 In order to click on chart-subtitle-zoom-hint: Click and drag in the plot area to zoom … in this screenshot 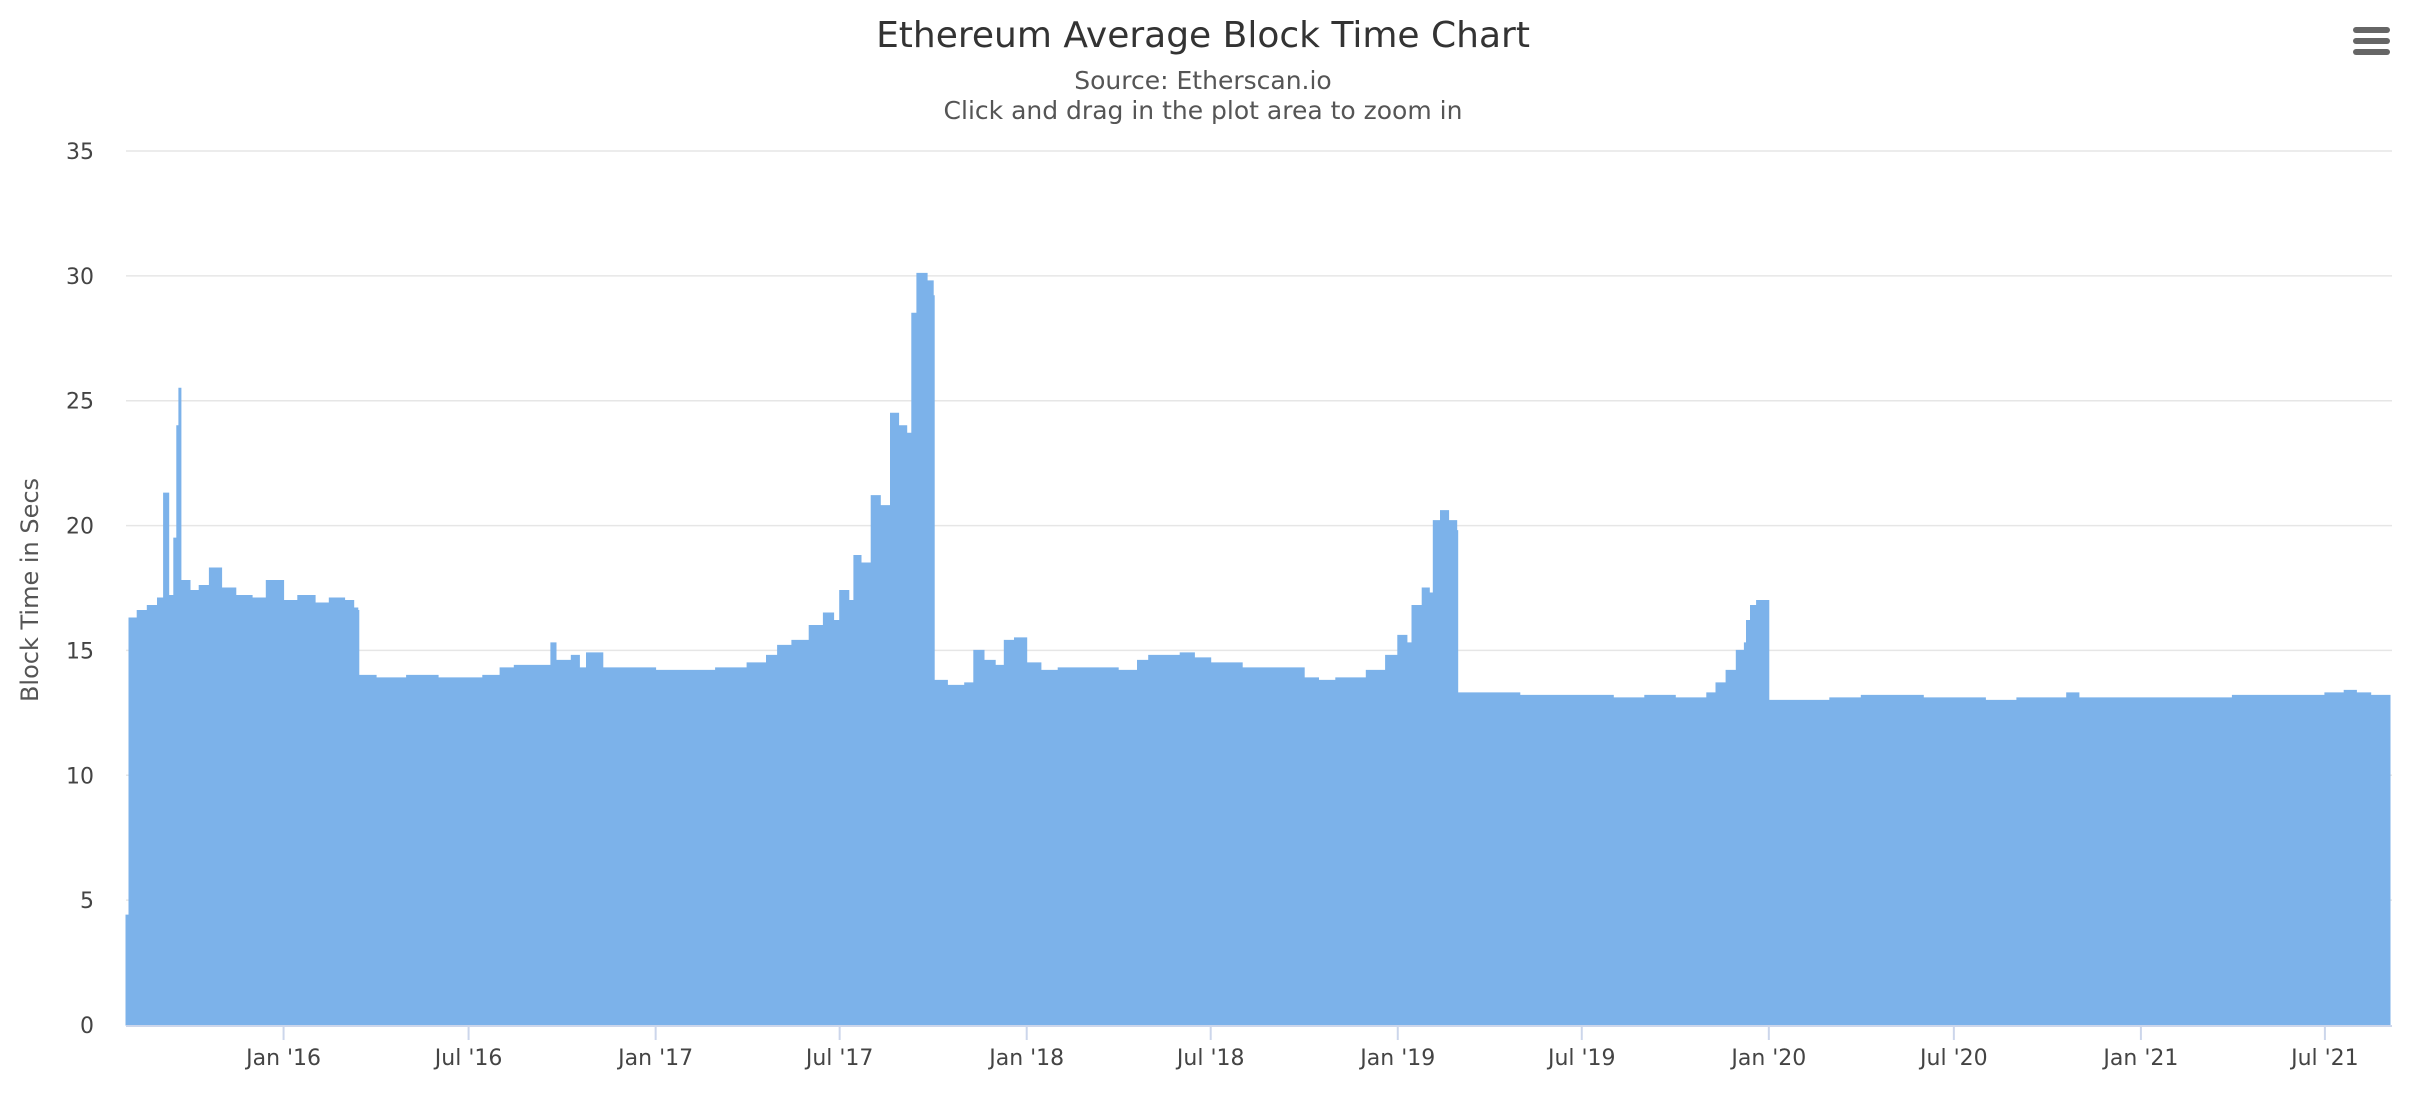, I will do `click(1203, 110)`.